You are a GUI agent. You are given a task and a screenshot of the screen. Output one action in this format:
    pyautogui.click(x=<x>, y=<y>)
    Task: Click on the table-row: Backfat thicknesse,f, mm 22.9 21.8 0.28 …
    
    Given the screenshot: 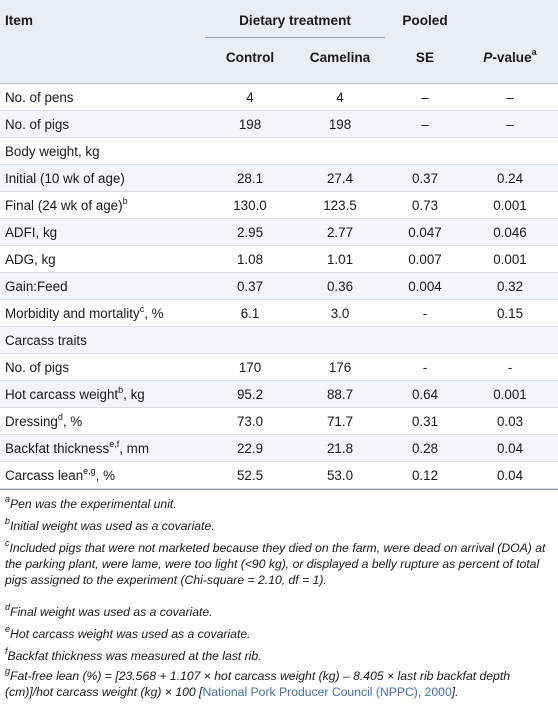 What is the action you would take?
    pyautogui.click(x=279, y=448)
    